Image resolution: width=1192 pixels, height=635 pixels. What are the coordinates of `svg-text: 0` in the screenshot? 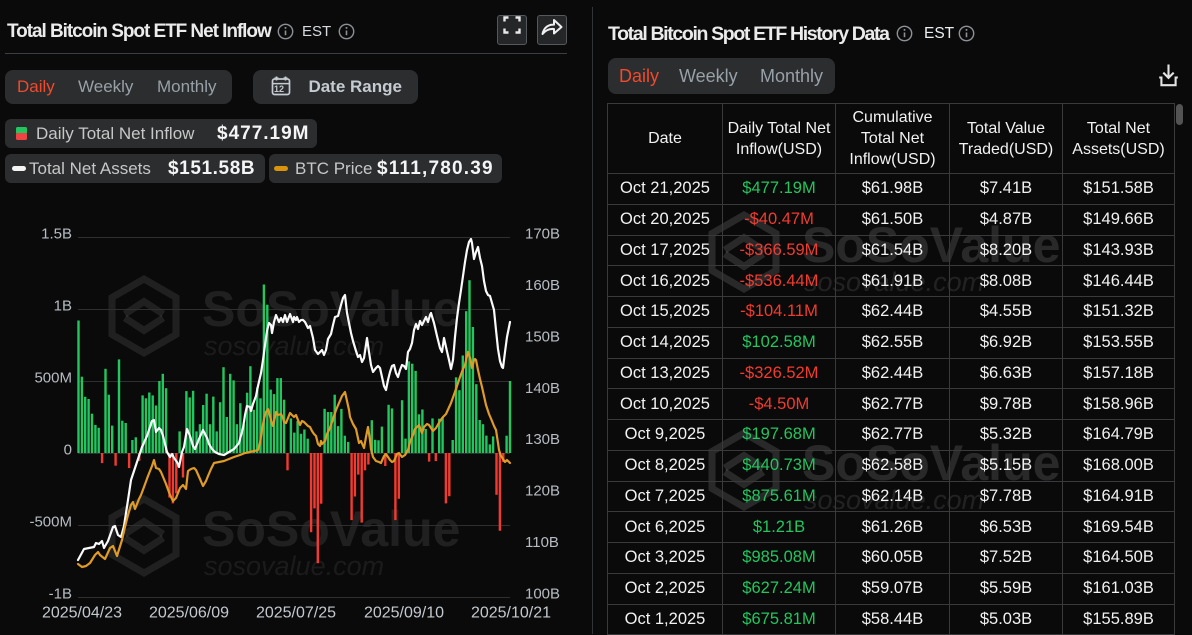 It's located at (68, 450).